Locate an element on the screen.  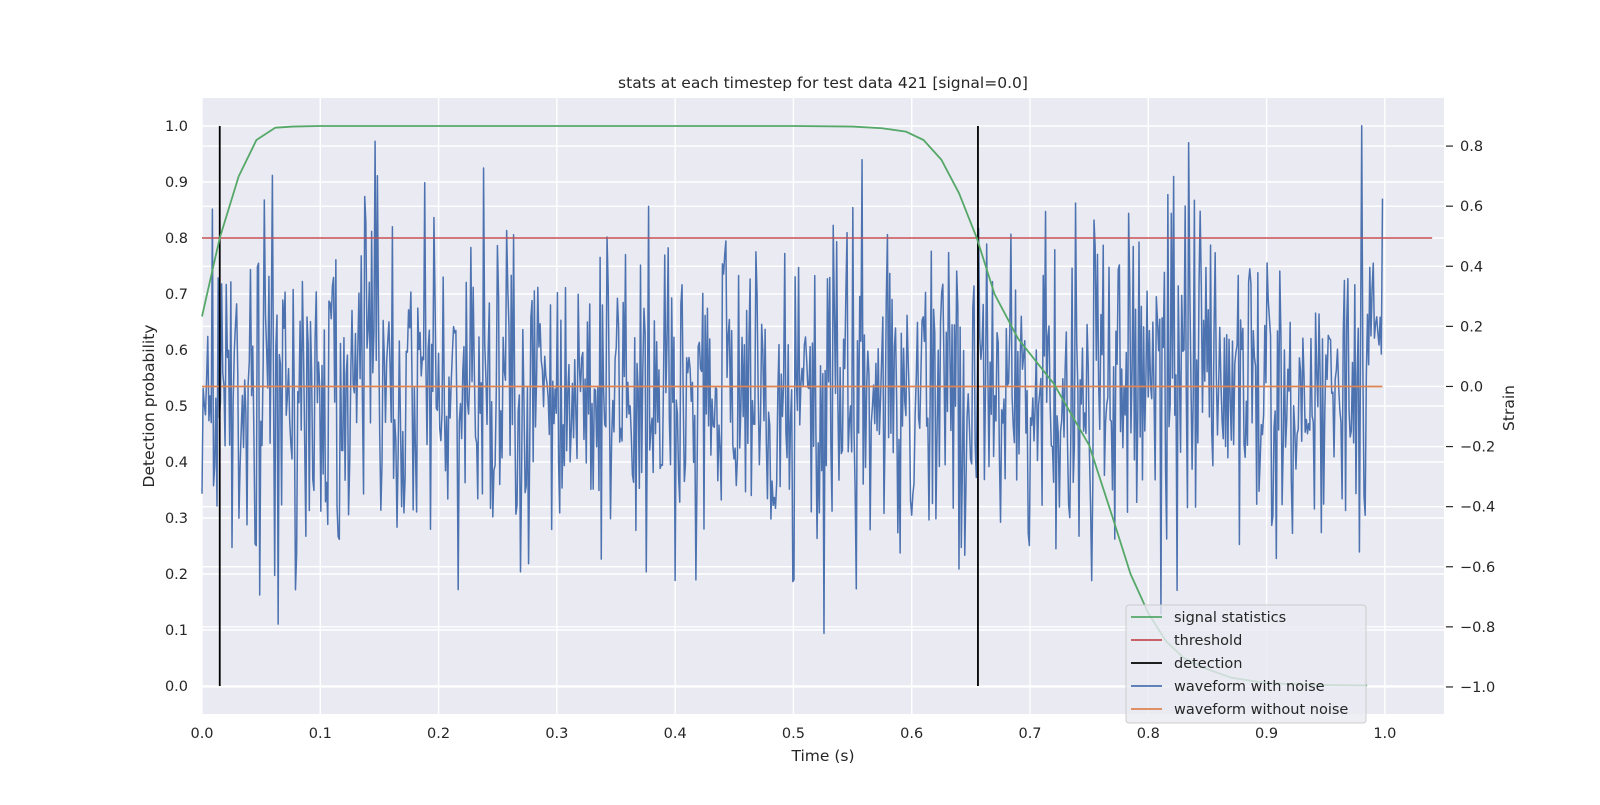
y-right-tick-label: −0.4 is located at coordinates (1477, 508).